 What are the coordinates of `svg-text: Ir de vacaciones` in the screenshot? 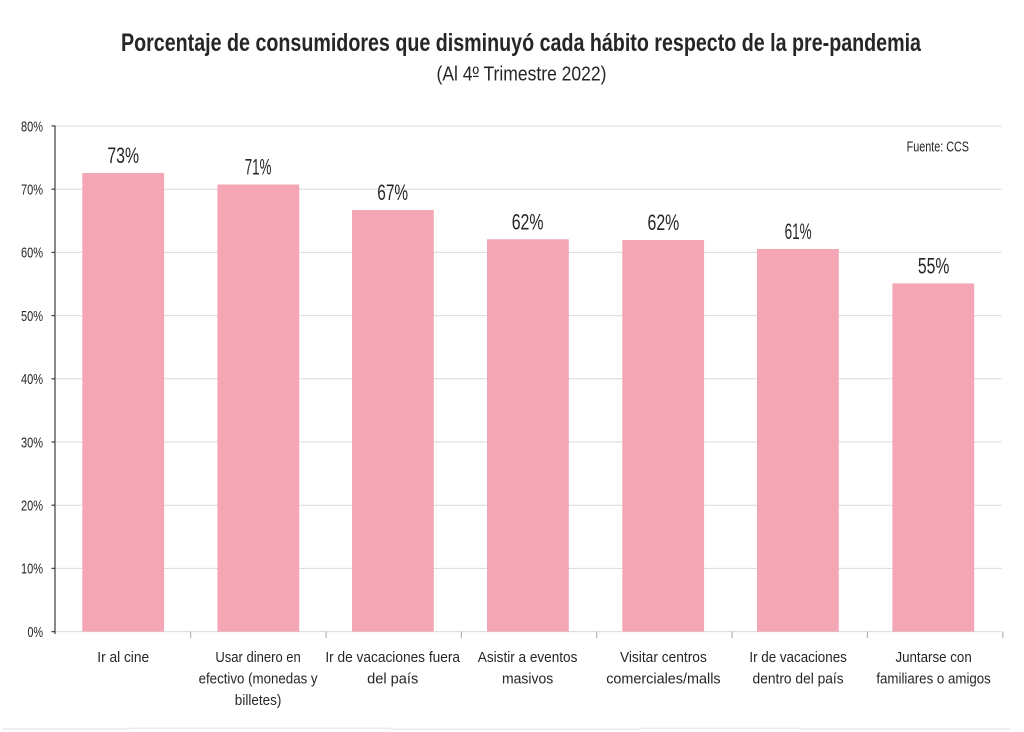 It's located at (798, 657).